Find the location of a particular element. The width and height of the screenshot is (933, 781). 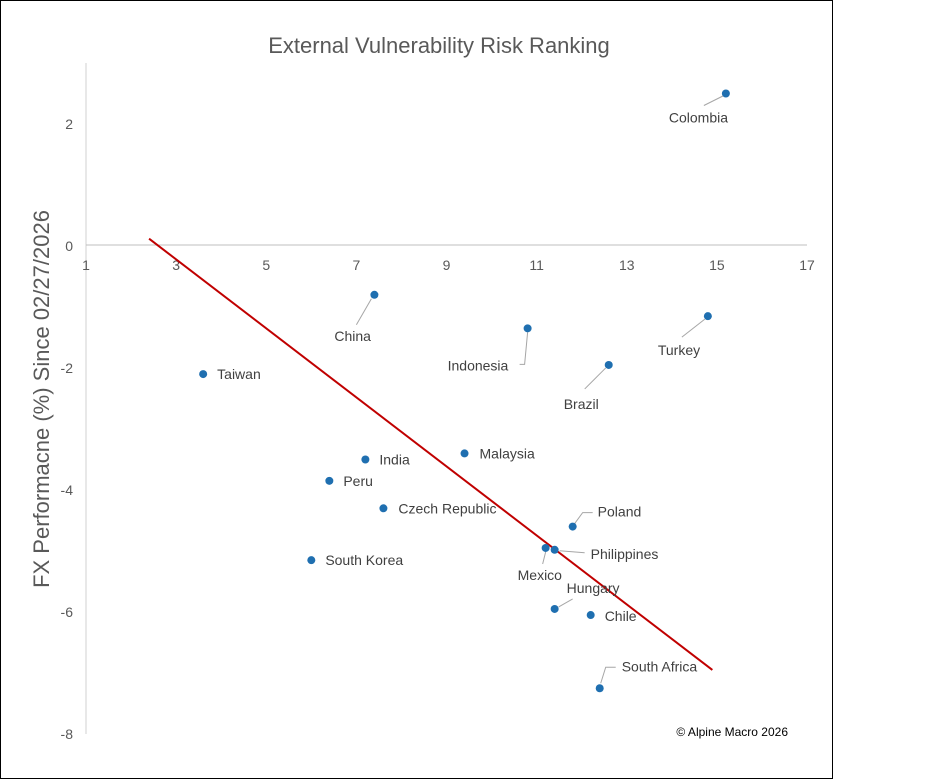

point-label: Turkey is located at coordinates (679, 350).